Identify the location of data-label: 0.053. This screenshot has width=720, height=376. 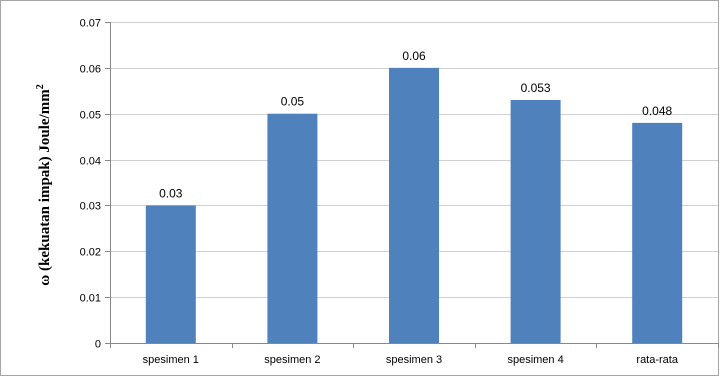
(536, 88).